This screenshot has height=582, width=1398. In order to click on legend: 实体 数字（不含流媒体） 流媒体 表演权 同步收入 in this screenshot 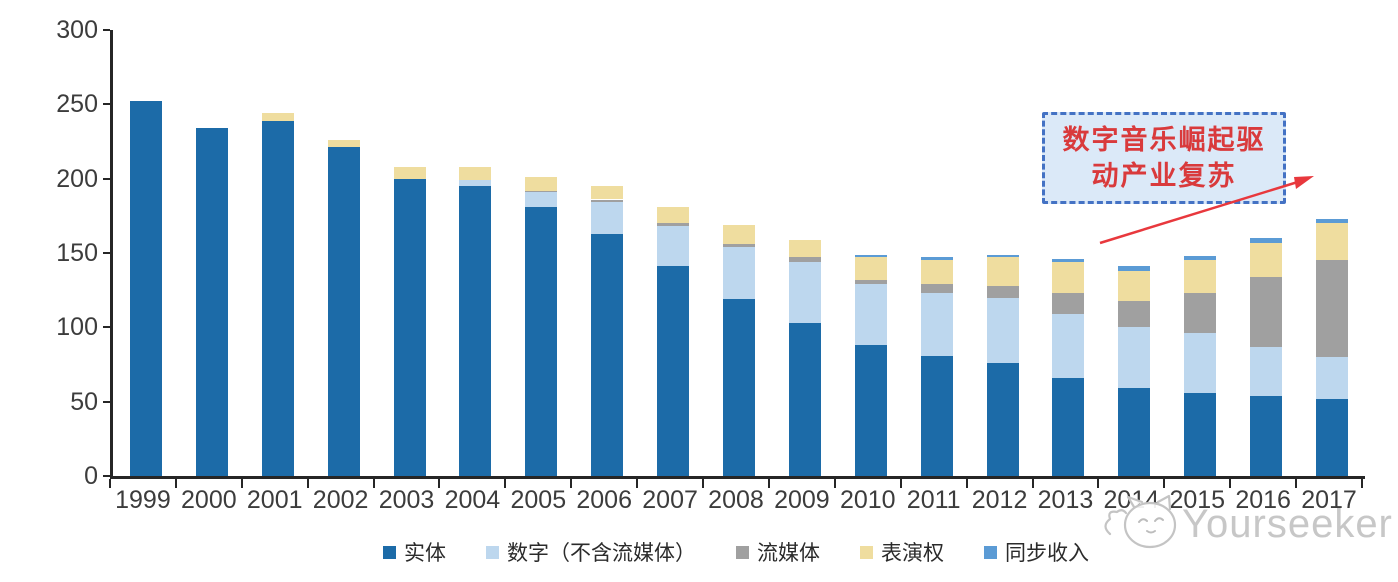, I will do `click(736, 552)`.